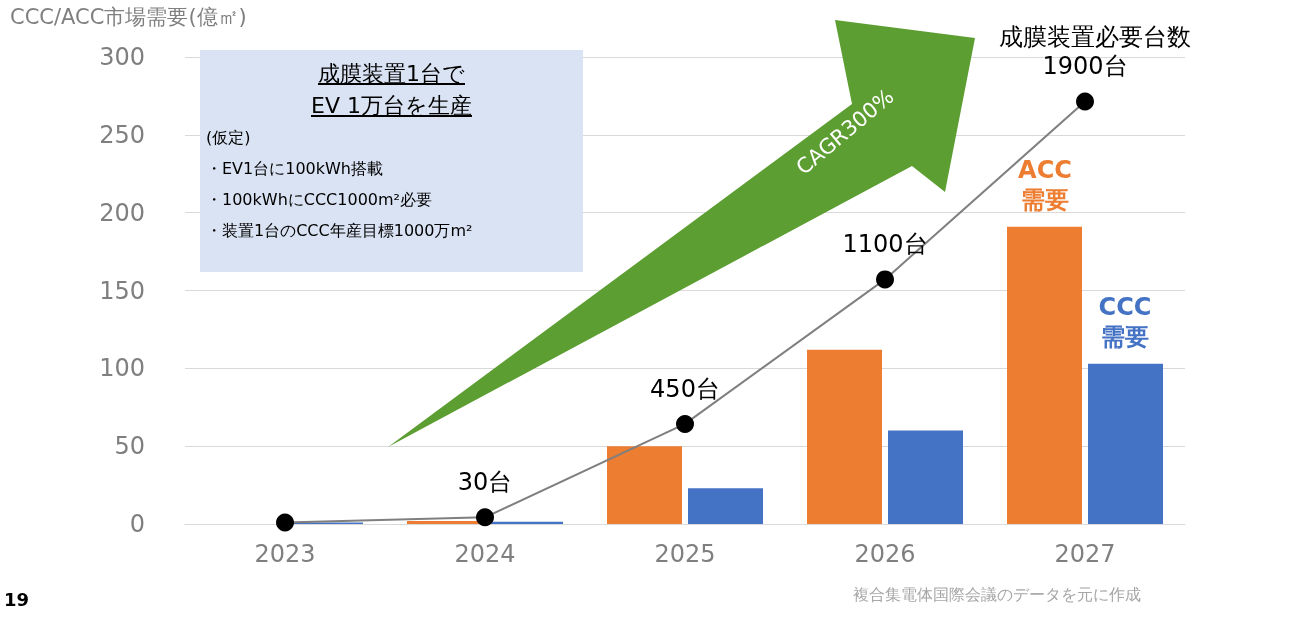 This screenshot has height=622, width=1316. Describe the element at coordinates (319, 199) in the screenshot. I see `annotation: ・100kWhにCCC1000m²必要` at that location.